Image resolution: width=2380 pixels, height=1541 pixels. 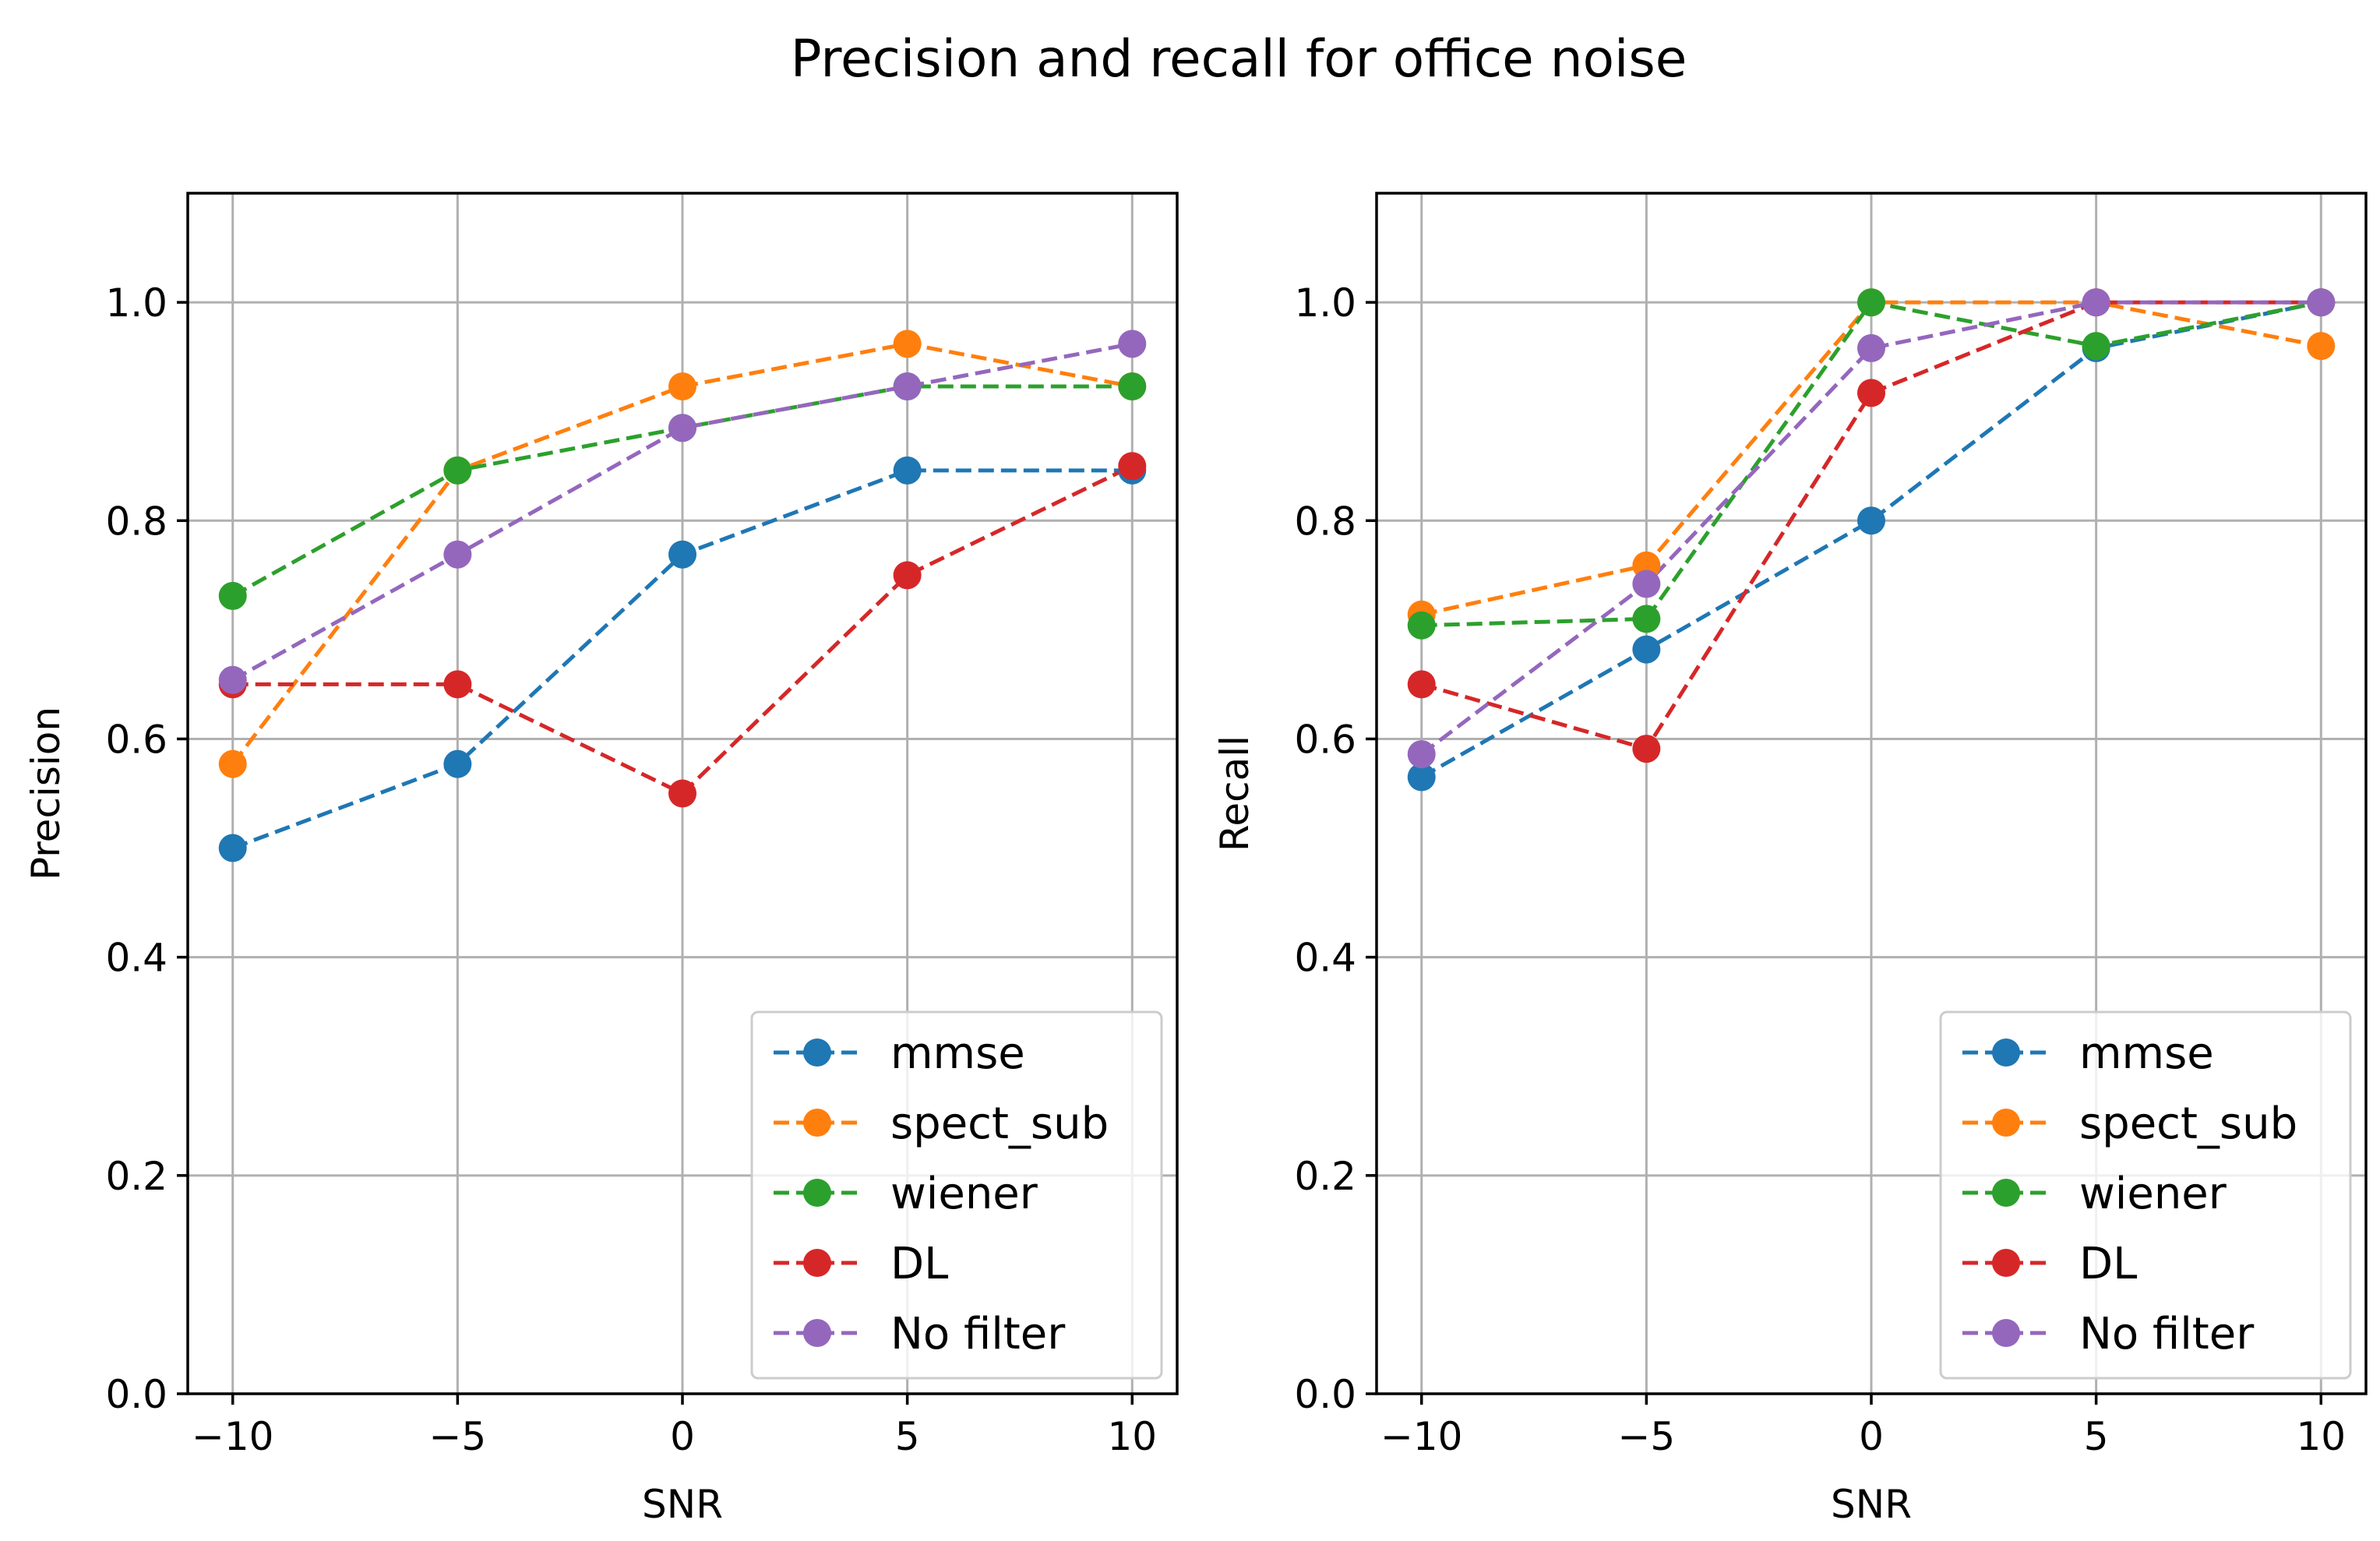 I want to click on recall-legend-label-dl: DL, so click(x=2108, y=1264).